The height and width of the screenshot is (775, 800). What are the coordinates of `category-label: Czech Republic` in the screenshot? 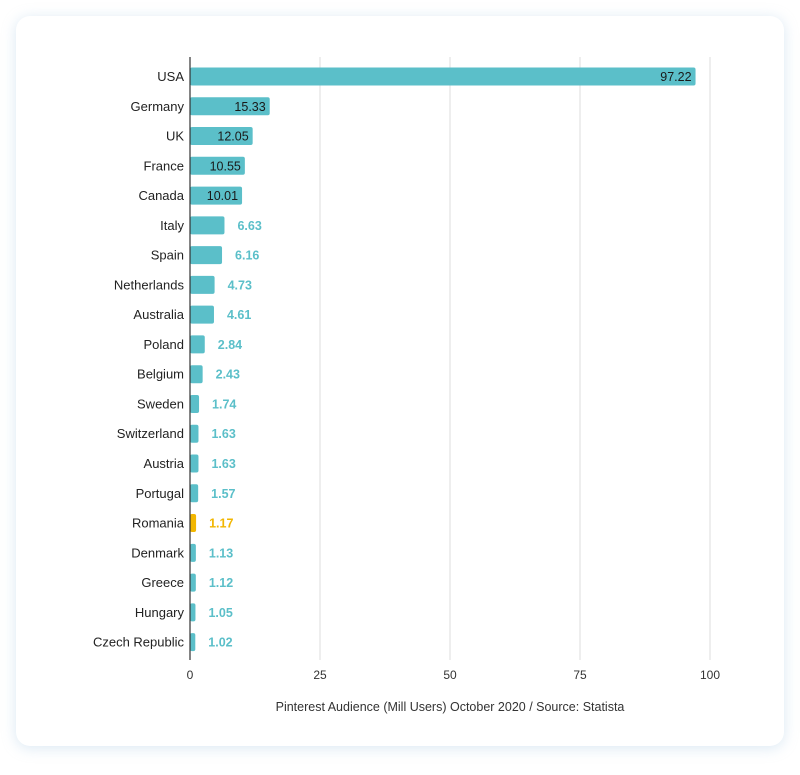 It's located at (139, 642).